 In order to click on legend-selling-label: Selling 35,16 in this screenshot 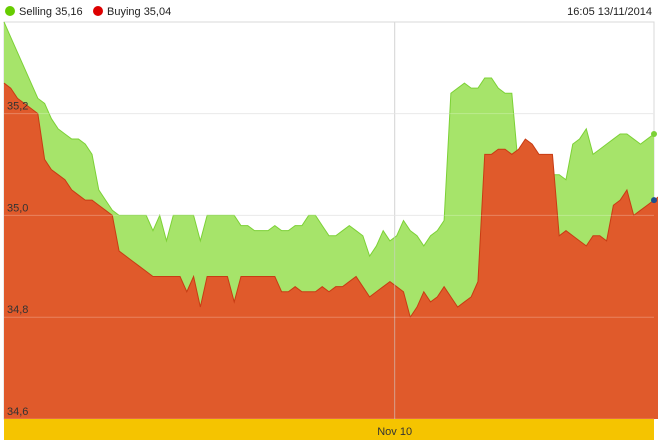, I will do `click(51, 12)`.